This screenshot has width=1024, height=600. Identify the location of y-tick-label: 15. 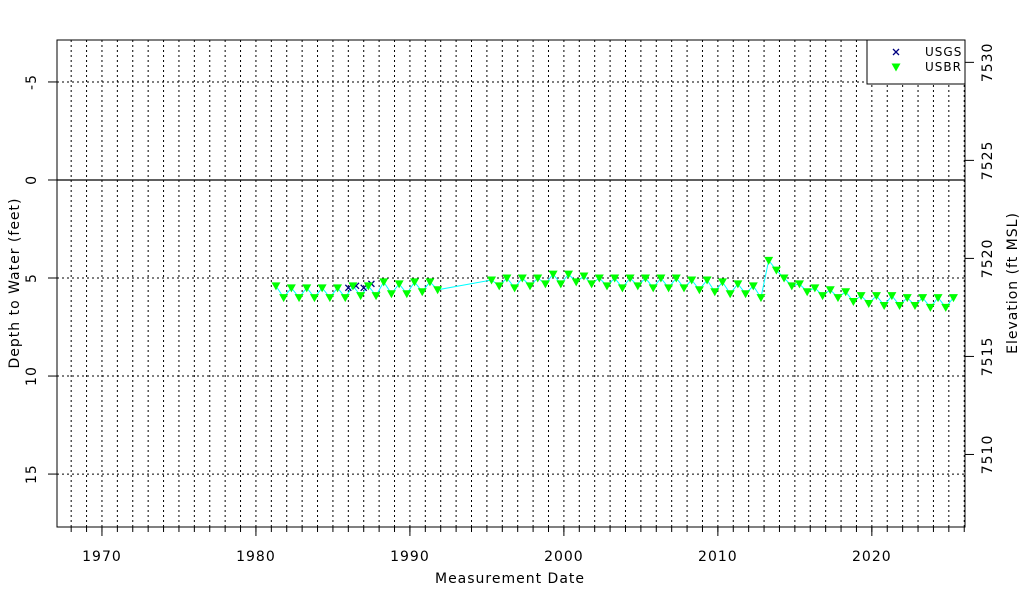
(32, 474).